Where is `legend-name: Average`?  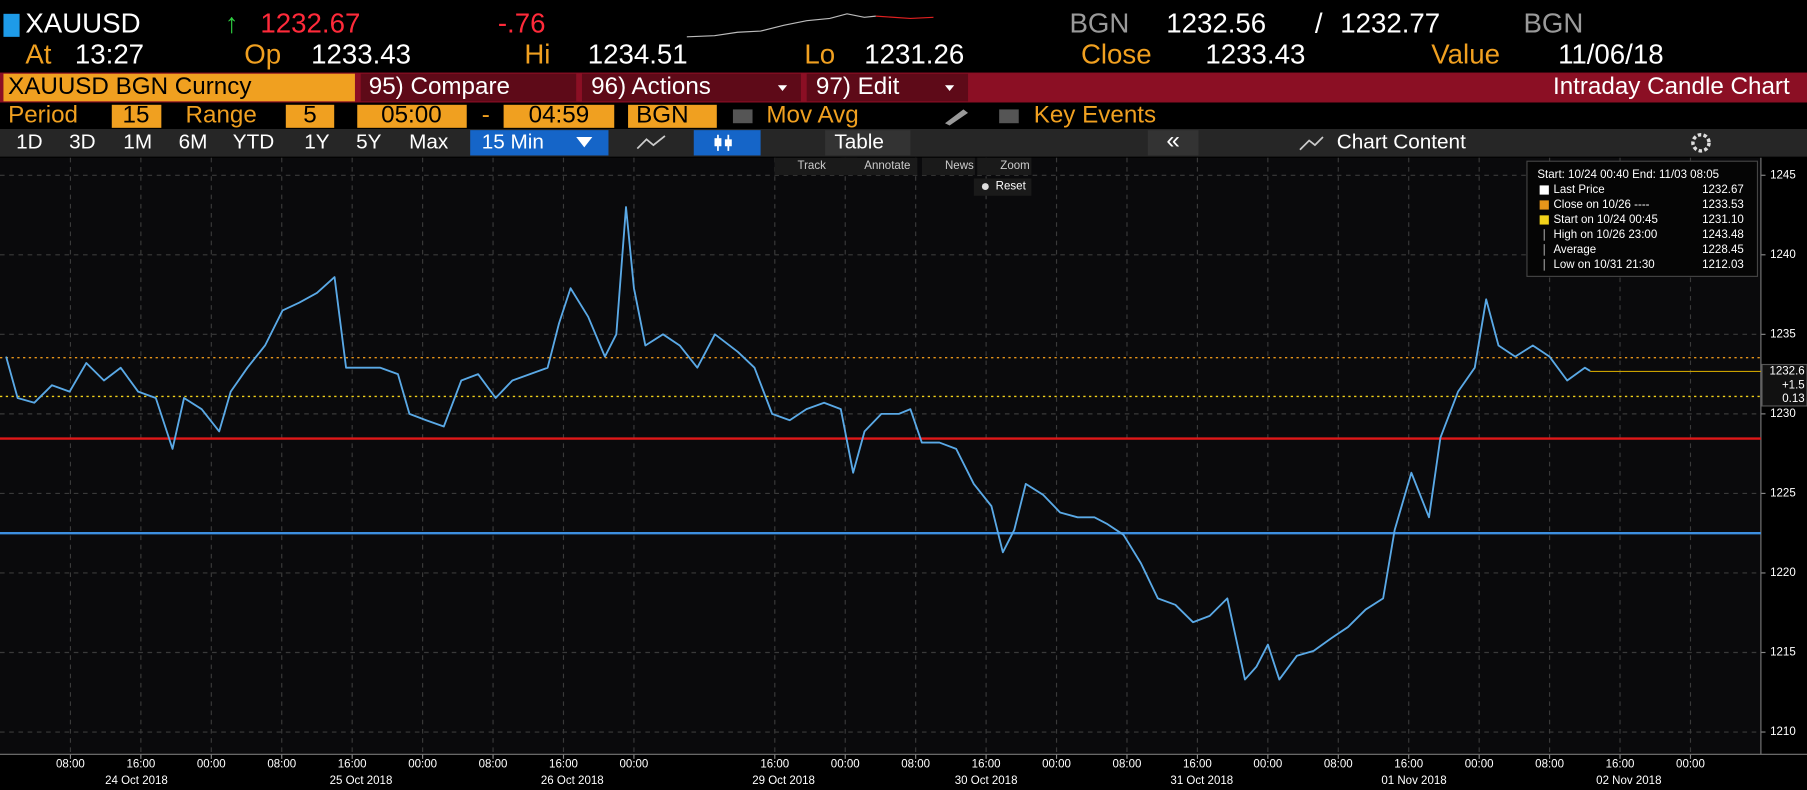
legend-name: Average is located at coordinates (1574, 250).